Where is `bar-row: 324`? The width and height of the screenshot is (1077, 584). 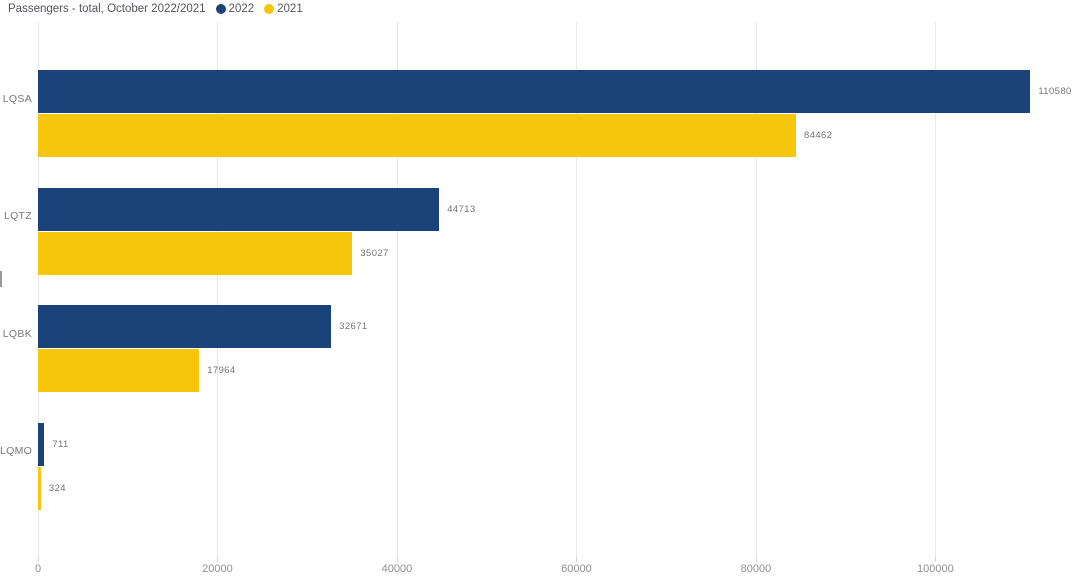 bar-row: 324 is located at coordinates (554, 488).